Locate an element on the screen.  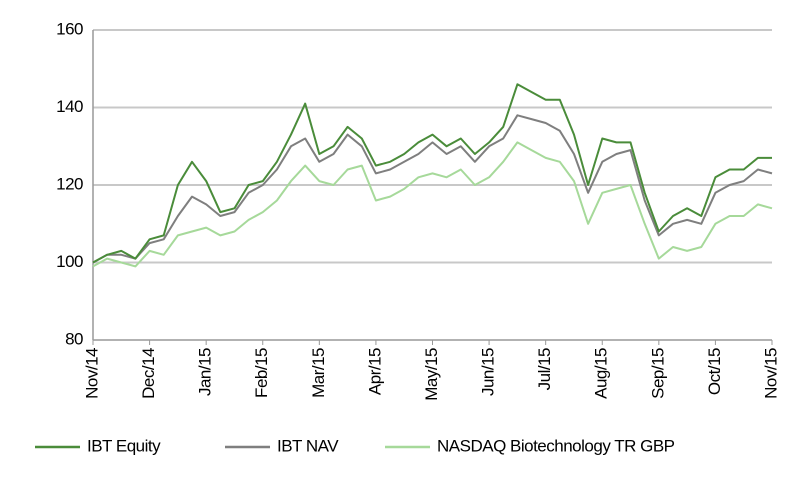
x-tick-label: Nov/15 is located at coordinates (770, 373).